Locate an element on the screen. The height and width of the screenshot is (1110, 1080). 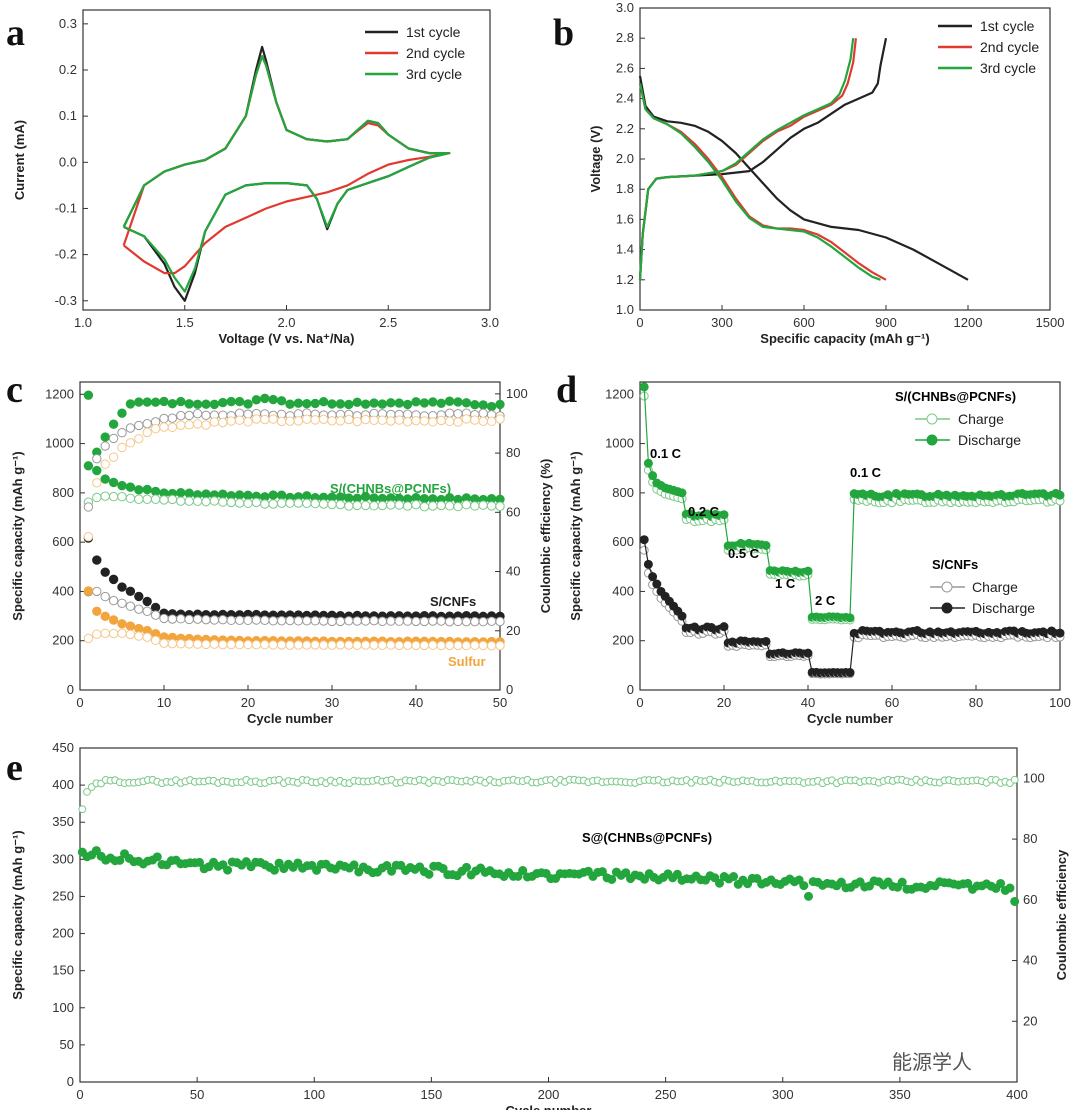
panel-c-y2-tick-label: 80 is located at coordinates (513, 452).